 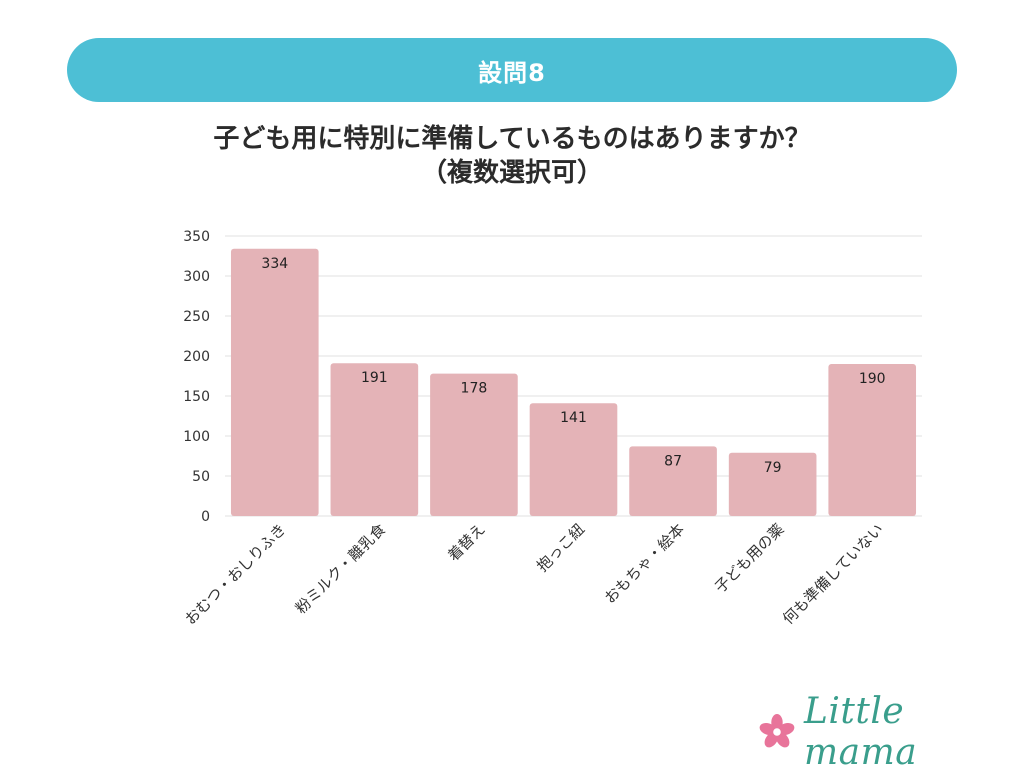 What do you see at coordinates (196, 437) in the screenshot?
I see `y-tick-label: 100` at bounding box center [196, 437].